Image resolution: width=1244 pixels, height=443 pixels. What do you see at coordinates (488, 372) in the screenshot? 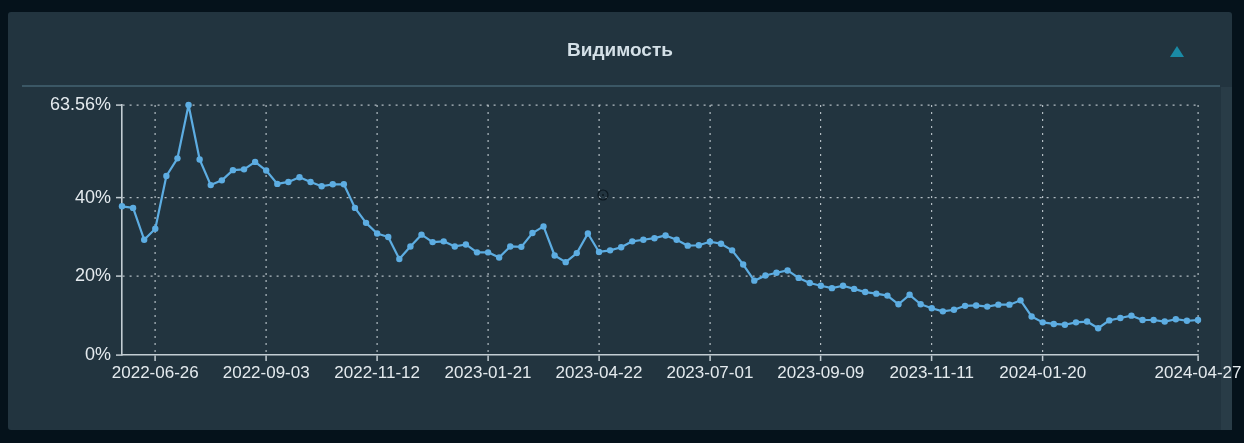
I see `x-tick-label: 2023-01-21` at bounding box center [488, 372].